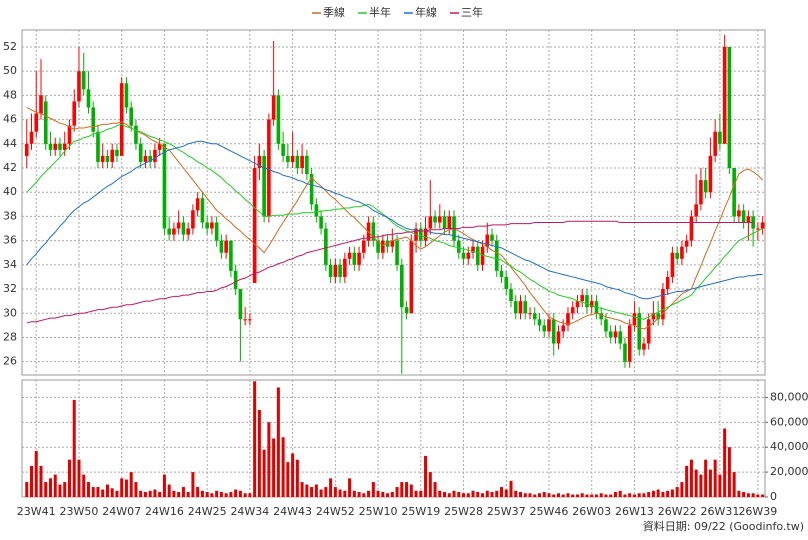 The width and height of the screenshot is (808, 540). Describe the element at coordinates (463, 511) in the screenshot. I see `x-tick-label: 25W28` at that location.